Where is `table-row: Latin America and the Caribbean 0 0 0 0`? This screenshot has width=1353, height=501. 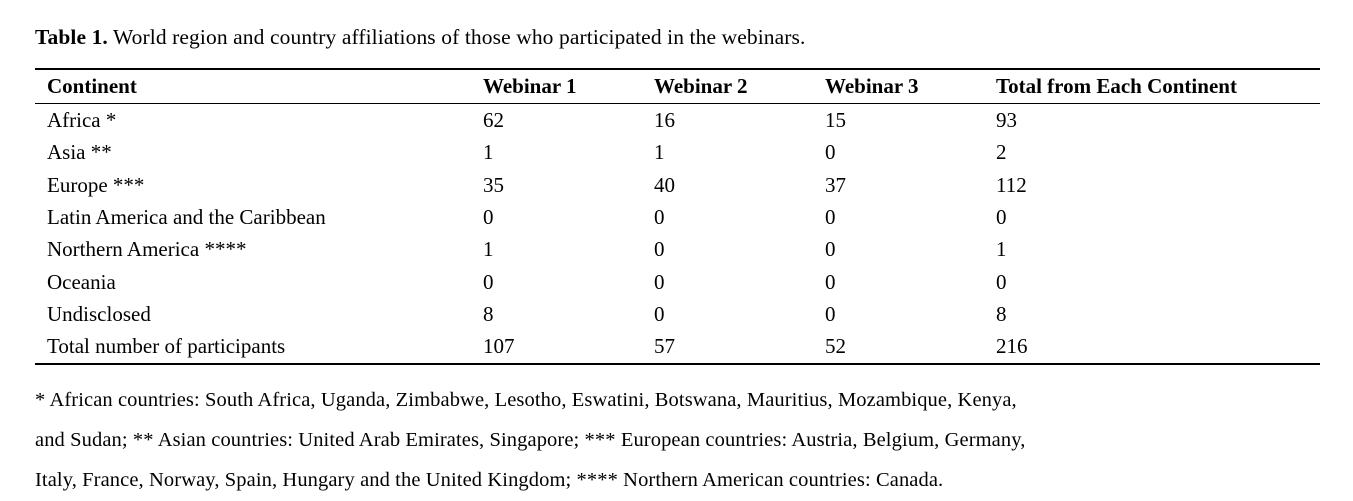
table-row: Latin America and the Caribbean 0 0 0 0 is located at coordinates (677, 217).